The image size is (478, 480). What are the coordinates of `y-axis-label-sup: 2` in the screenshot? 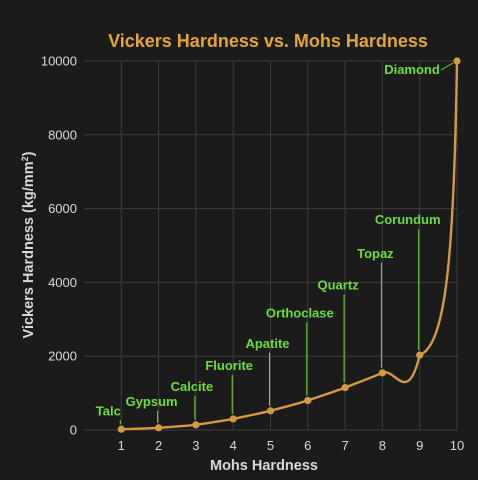 It's located at (25, 158).